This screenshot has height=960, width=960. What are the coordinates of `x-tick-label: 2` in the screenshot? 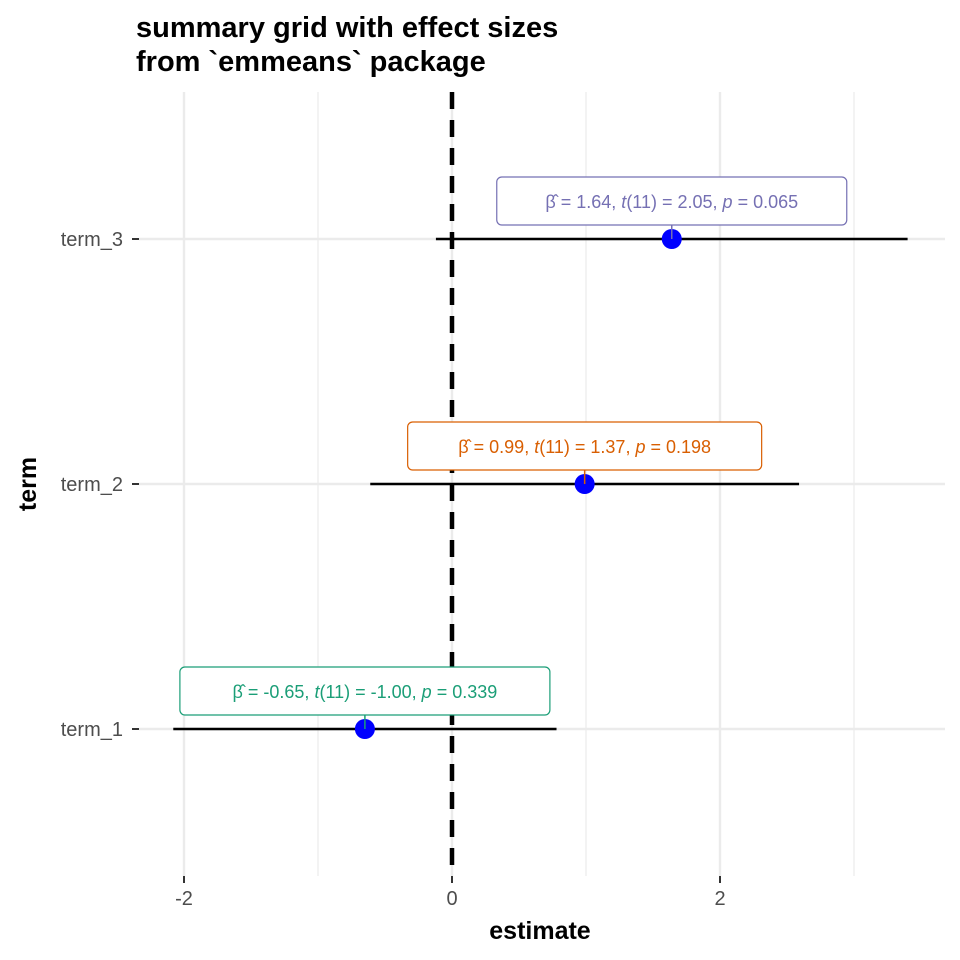 It's located at (719, 899).